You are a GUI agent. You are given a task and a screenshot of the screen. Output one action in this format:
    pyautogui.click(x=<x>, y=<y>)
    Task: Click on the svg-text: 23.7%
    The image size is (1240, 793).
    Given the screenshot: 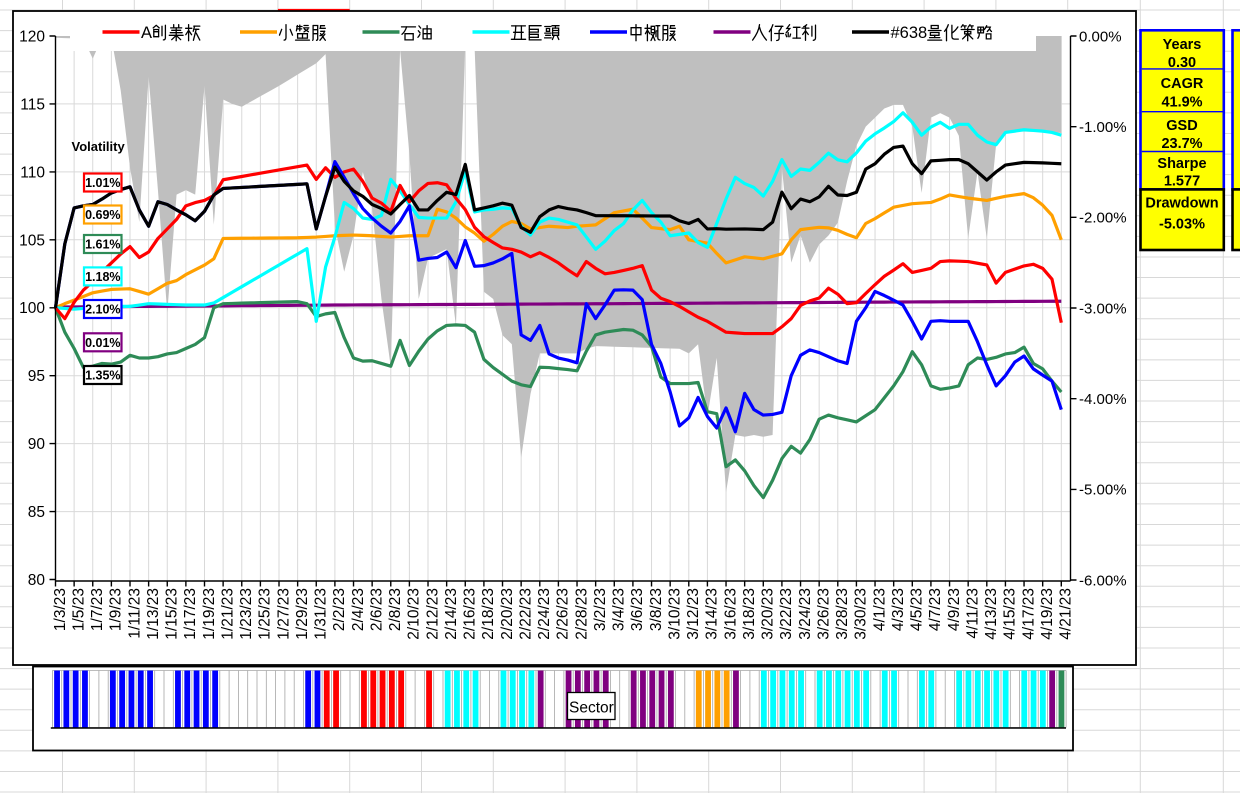 What is the action you would take?
    pyautogui.click(x=1181, y=144)
    